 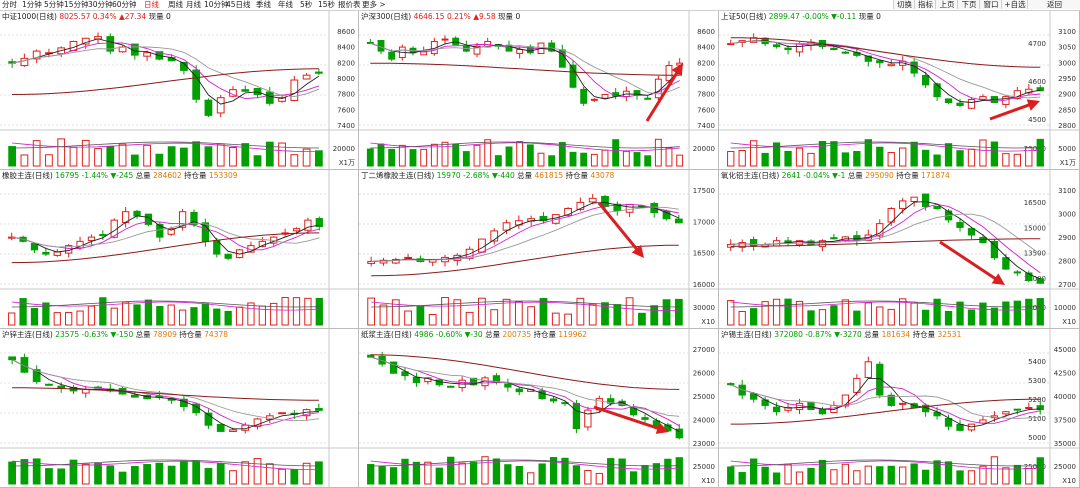 What do you see at coordinates (946, 4) in the screenshot?
I see `toolbar-button-2: 上页` at bounding box center [946, 4].